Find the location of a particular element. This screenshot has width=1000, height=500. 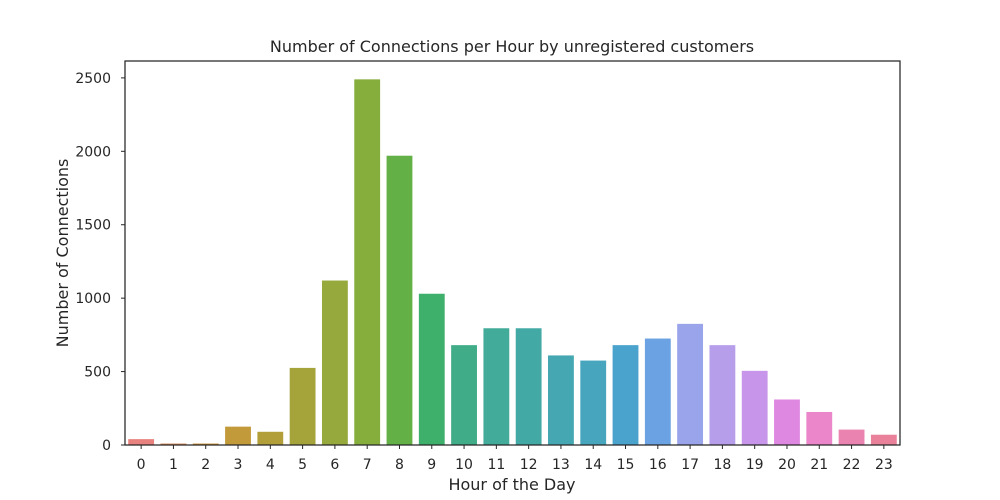

x-tick-label: 16 is located at coordinates (658, 465).